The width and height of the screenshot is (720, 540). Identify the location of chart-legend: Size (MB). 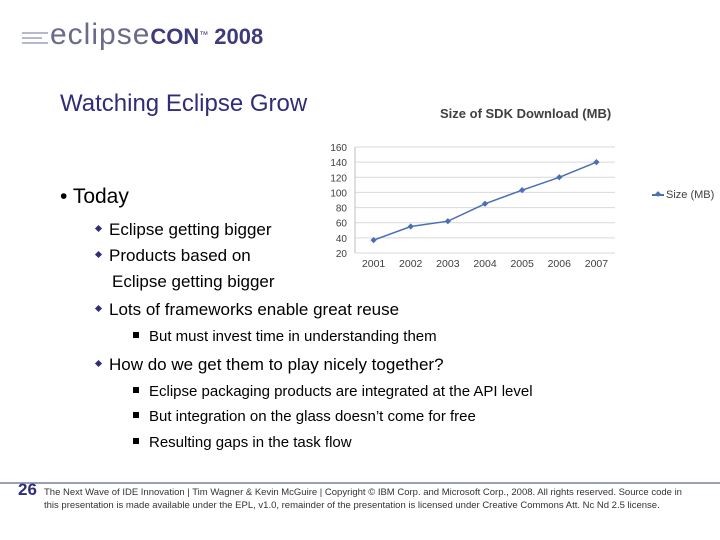
(683, 195).